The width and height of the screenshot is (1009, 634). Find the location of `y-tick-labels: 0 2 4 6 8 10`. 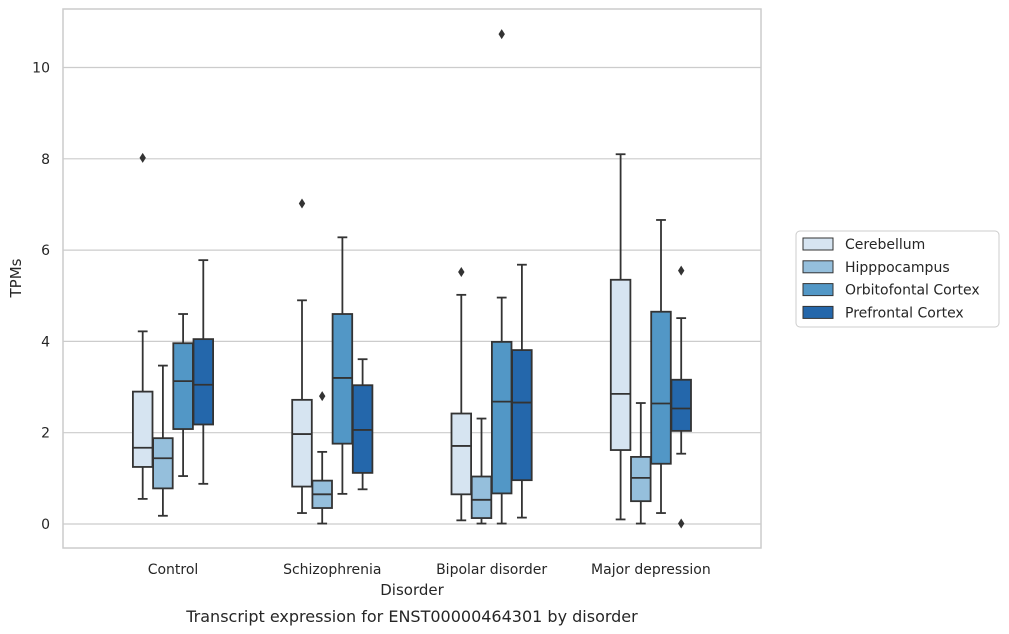

y-tick-labels: 0 2 4 6 8 10 is located at coordinates (41, 297).